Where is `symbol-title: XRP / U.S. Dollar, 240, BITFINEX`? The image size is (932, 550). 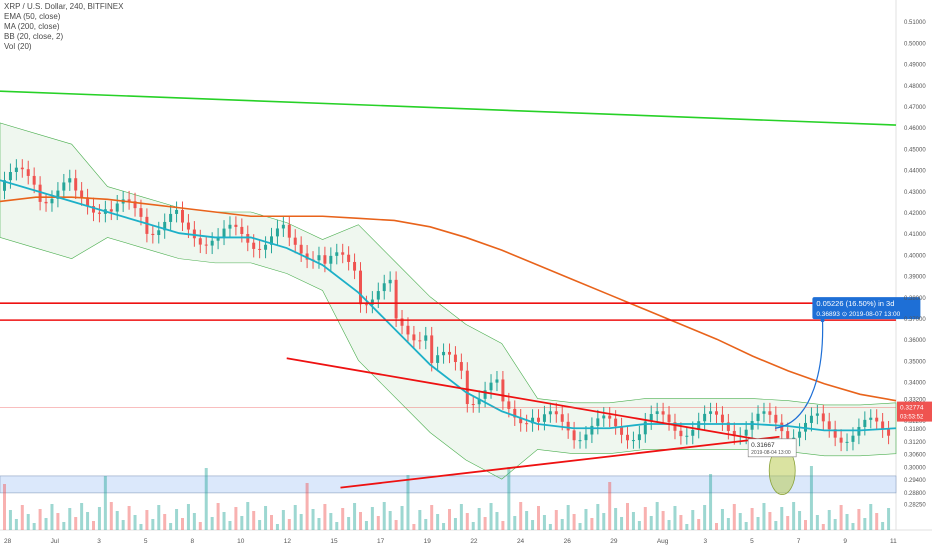 symbol-title: XRP / U.S. Dollar, 240, BITFINEX is located at coordinates (64, 6).